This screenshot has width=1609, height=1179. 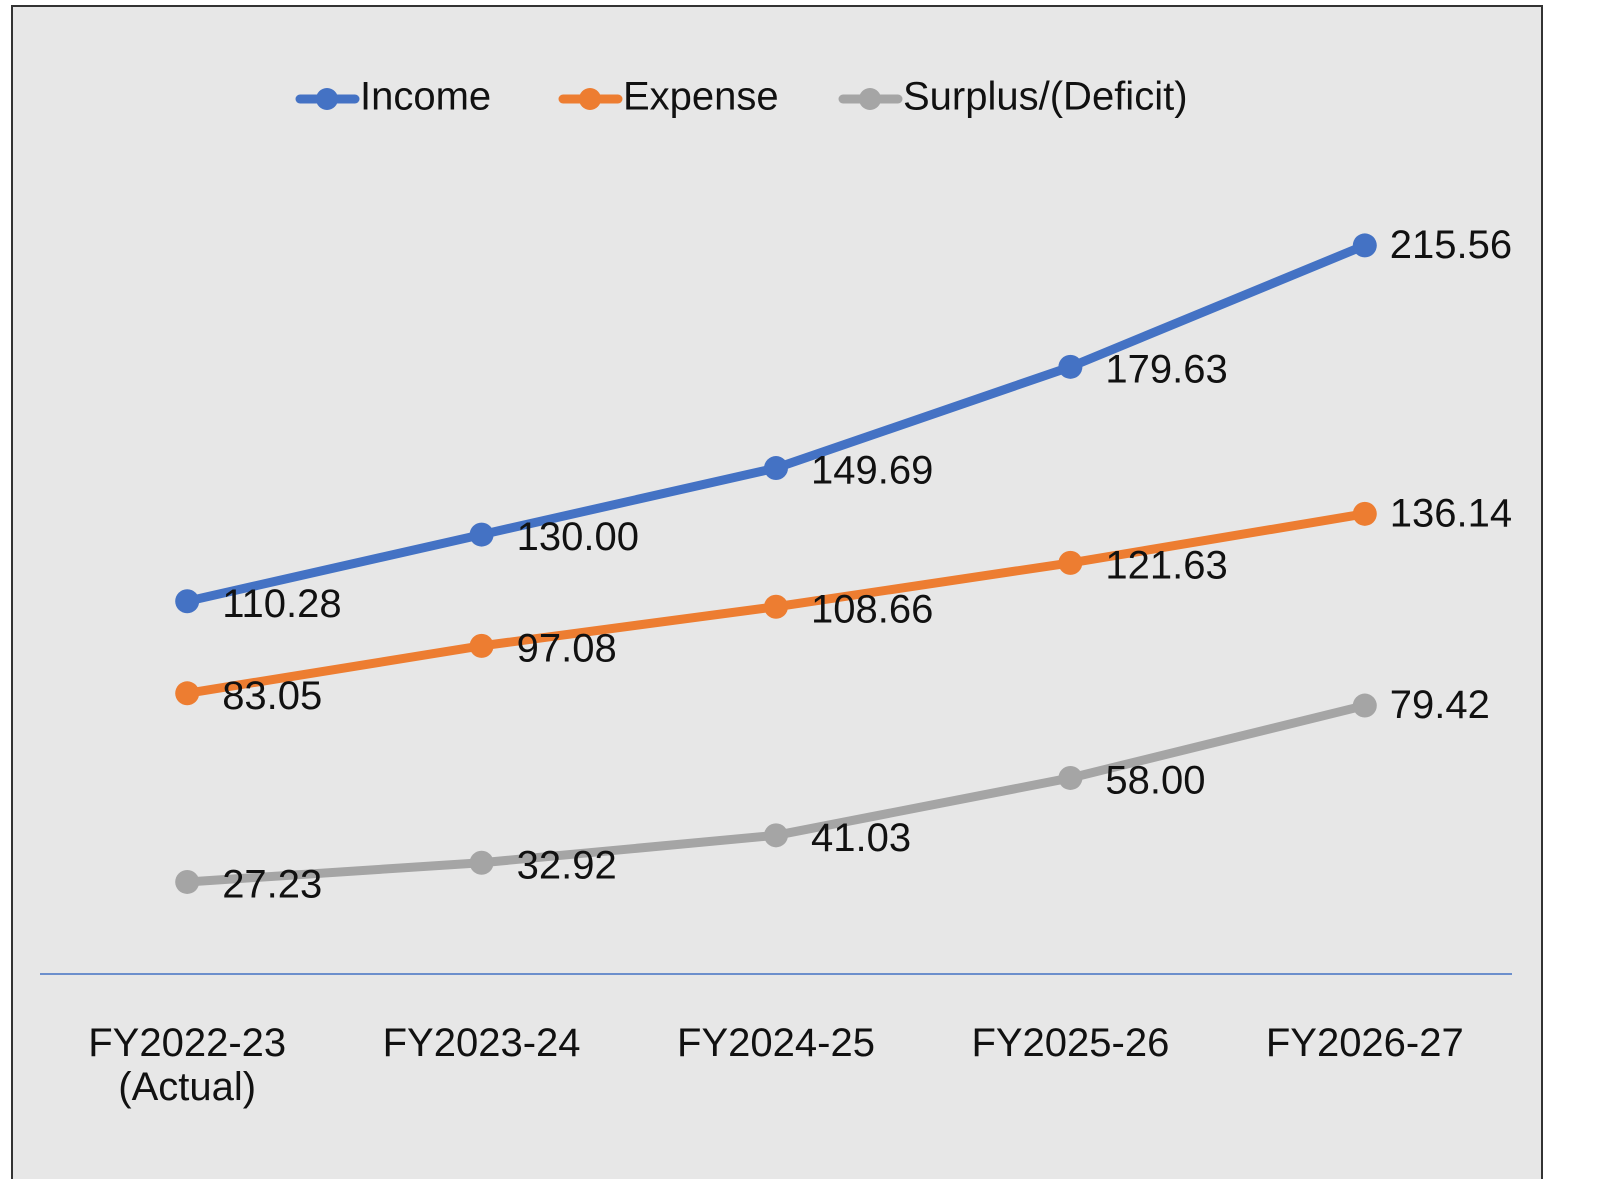 I want to click on x-tick-label-line: FY2026-27, so click(x=1365, y=1043).